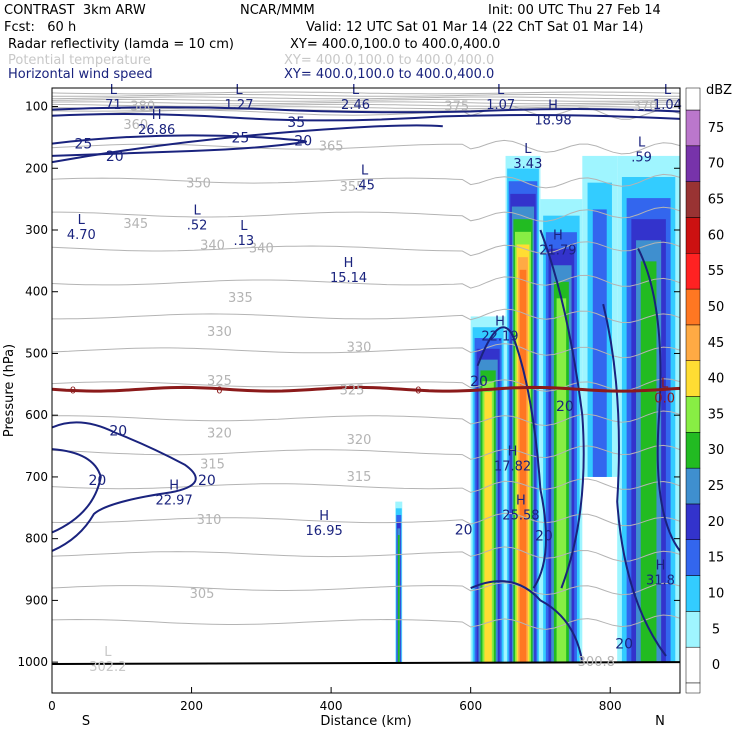 The width and height of the screenshot is (740, 740). I want to click on extremum-value: 1.27, so click(239, 105).